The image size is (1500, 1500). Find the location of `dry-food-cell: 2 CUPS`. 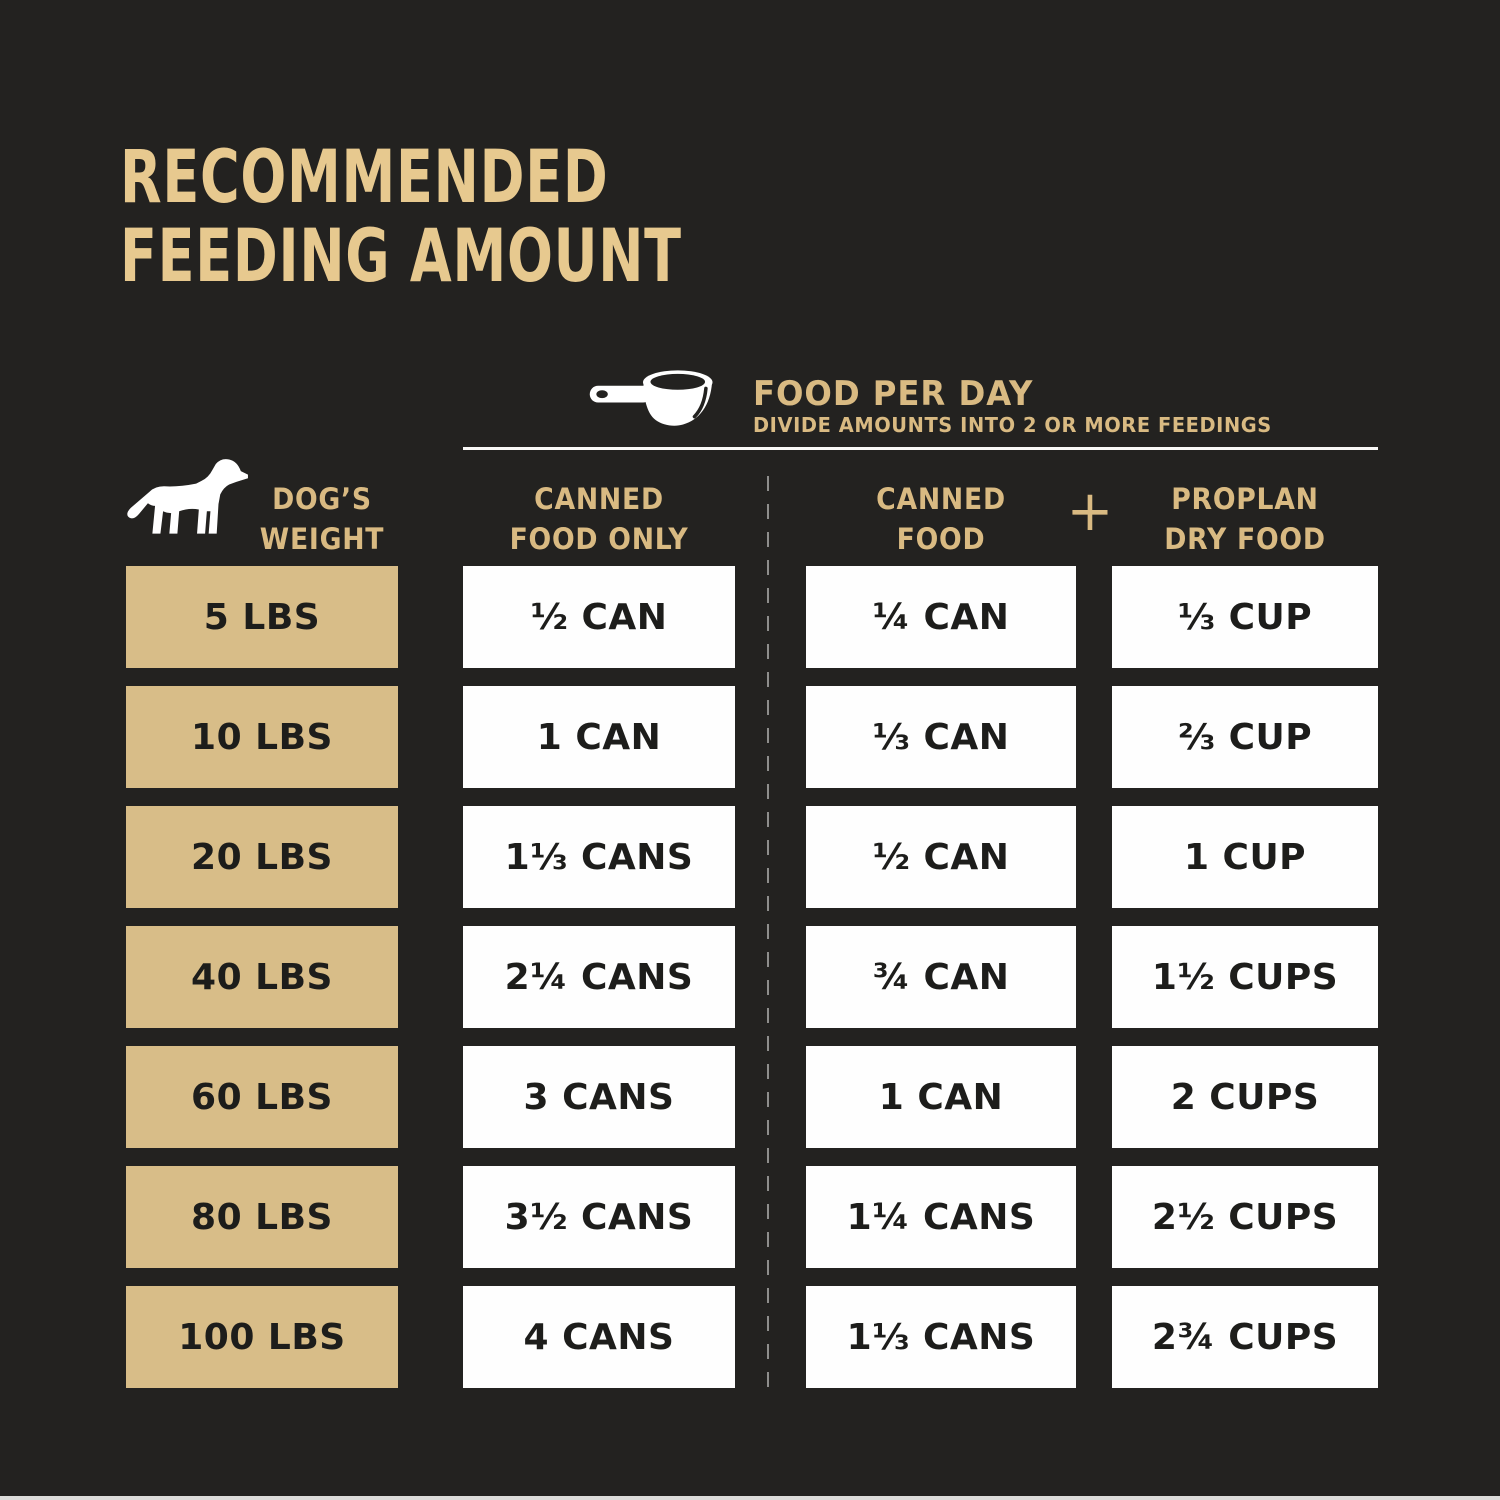

dry-food-cell: 2 CUPS is located at coordinates (1245, 1097).